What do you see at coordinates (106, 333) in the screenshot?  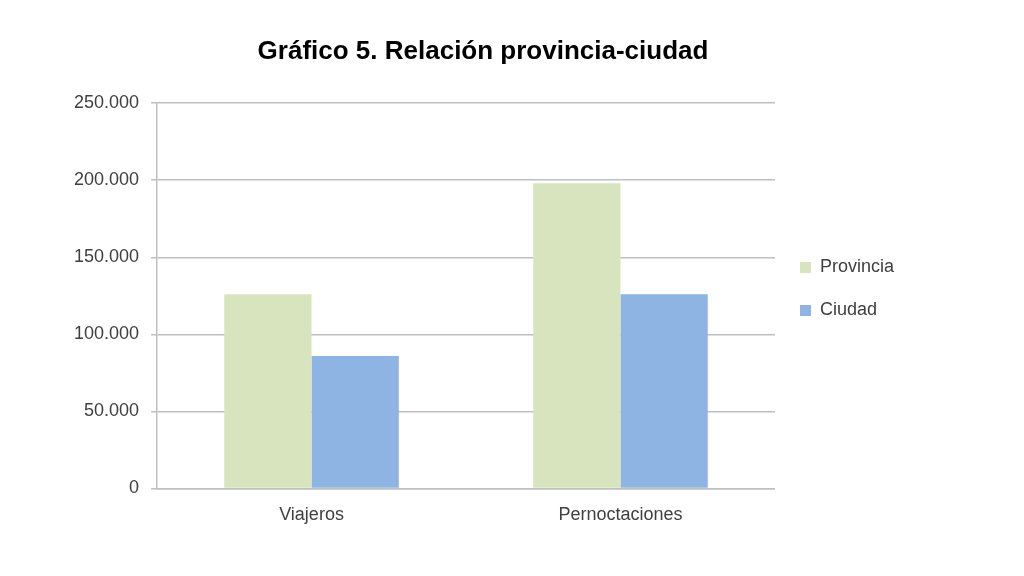 I see `y-tick-label: 100.000` at bounding box center [106, 333].